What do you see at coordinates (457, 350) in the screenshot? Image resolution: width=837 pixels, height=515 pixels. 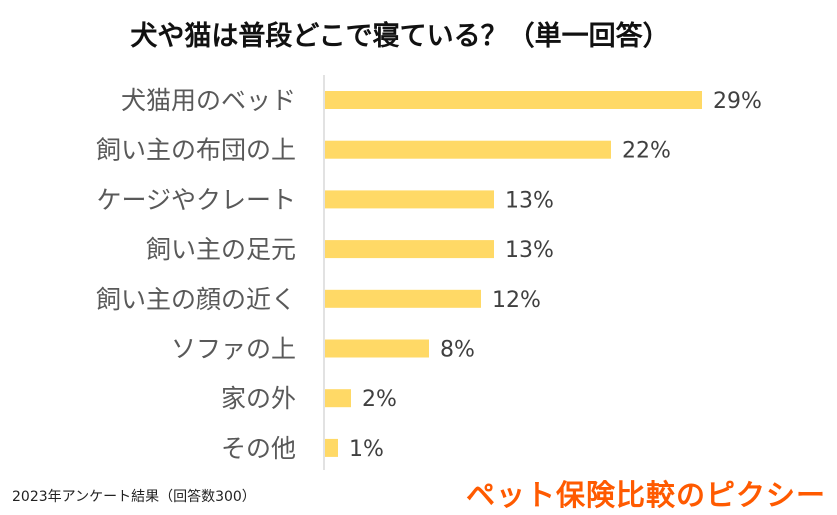 I see `data-label: 8%` at bounding box center [457, 350].